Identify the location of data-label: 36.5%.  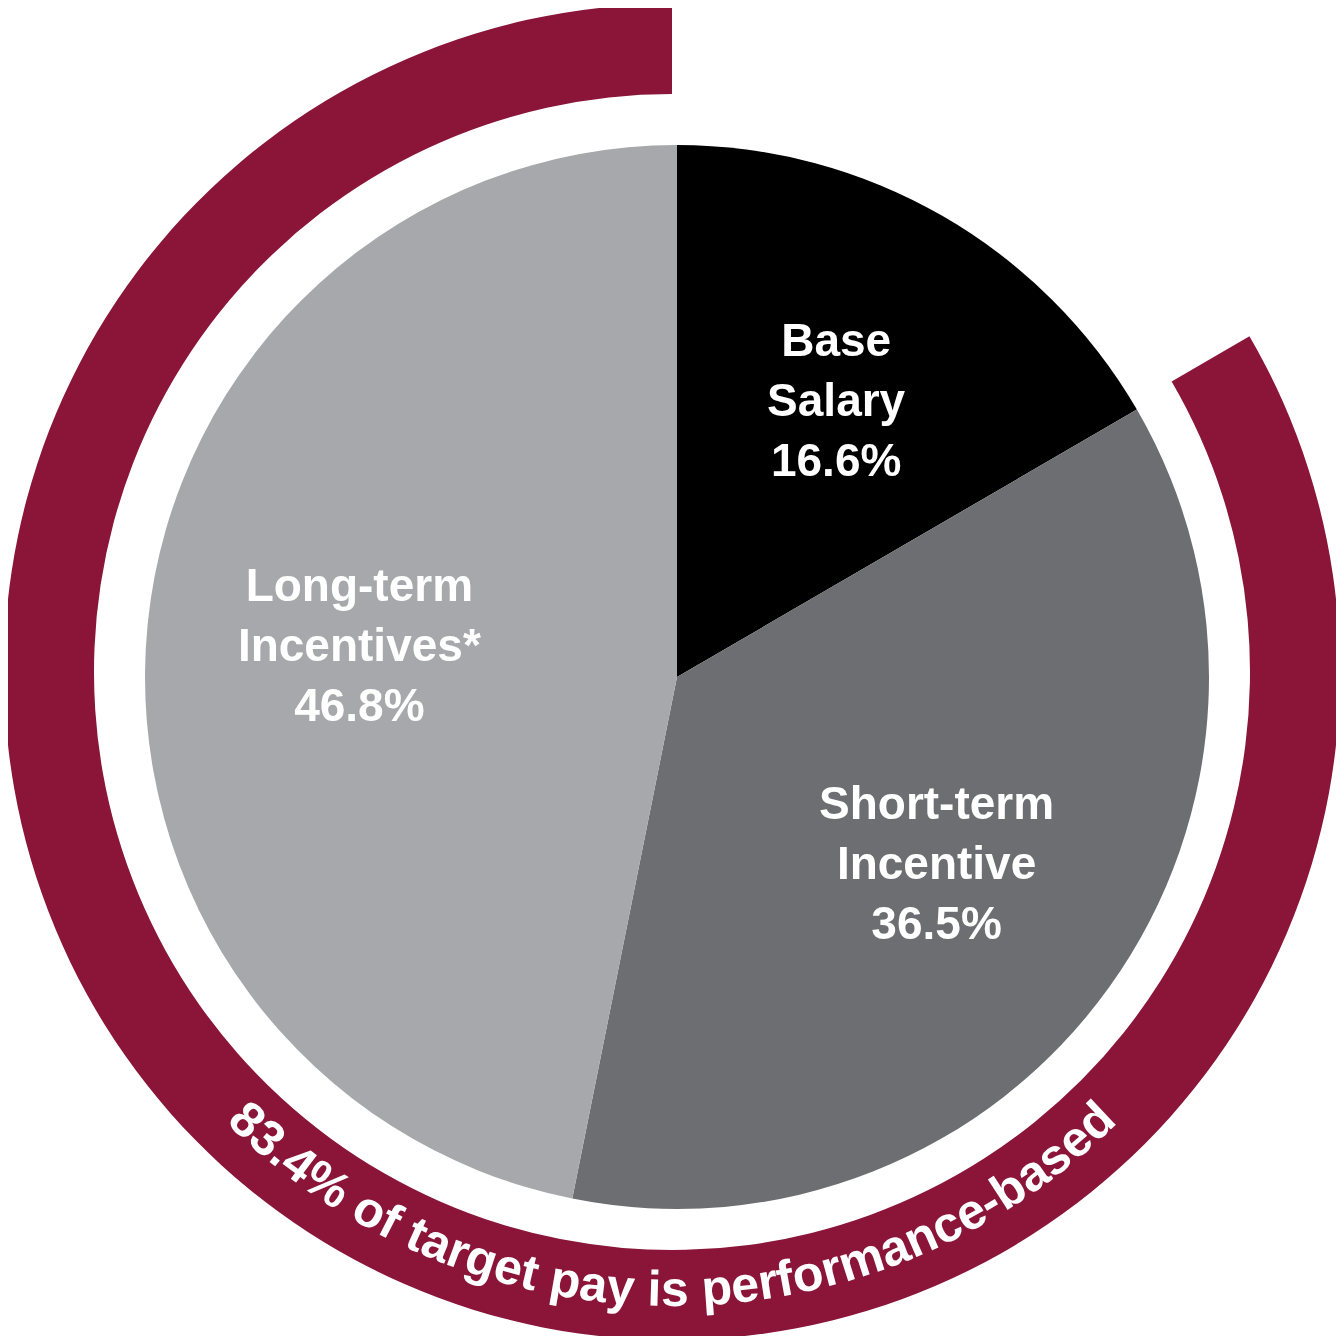
(936, 922).